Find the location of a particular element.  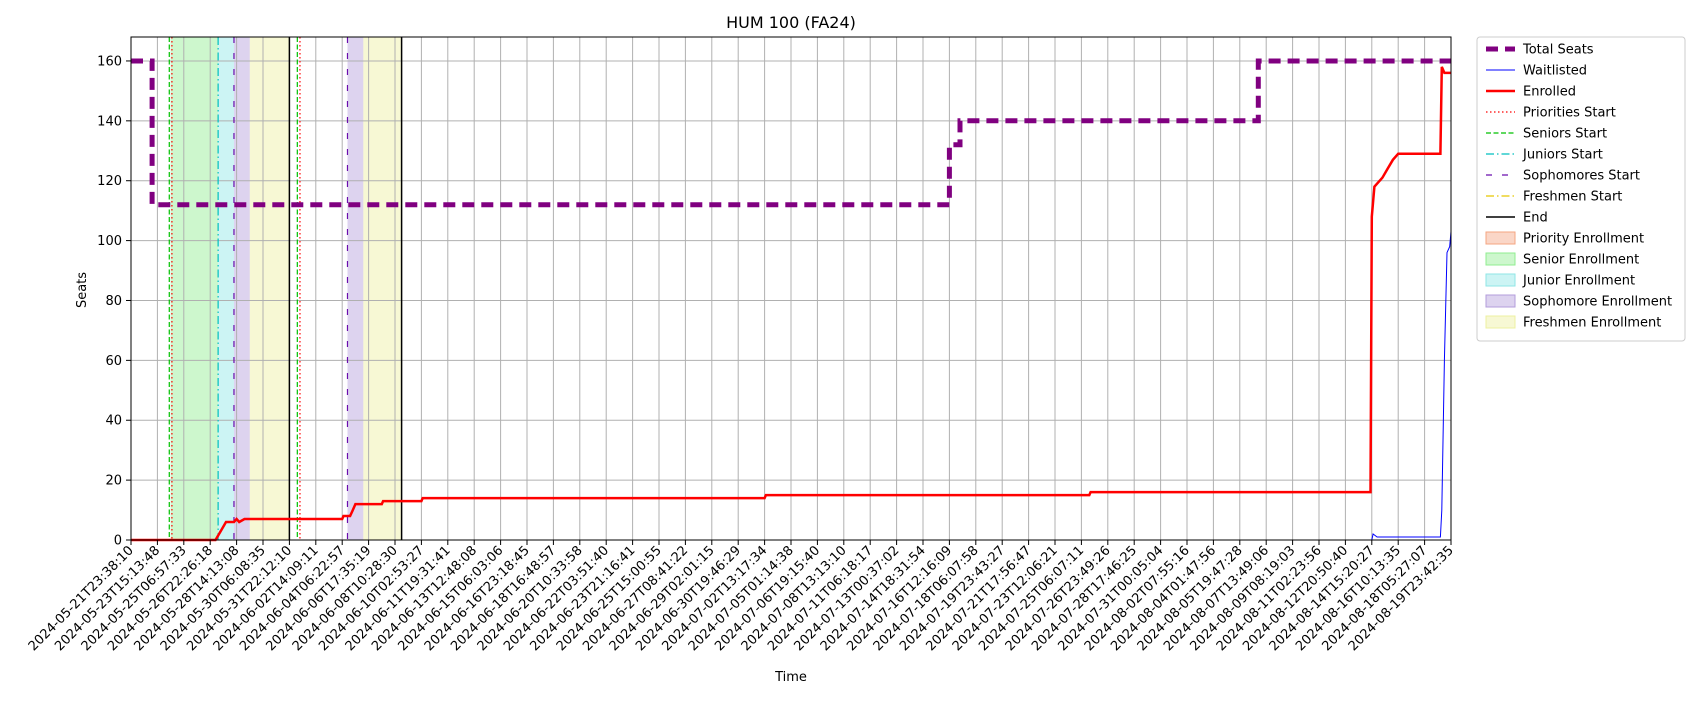

region-senior-enrollment is located at coordinates (194, 288).